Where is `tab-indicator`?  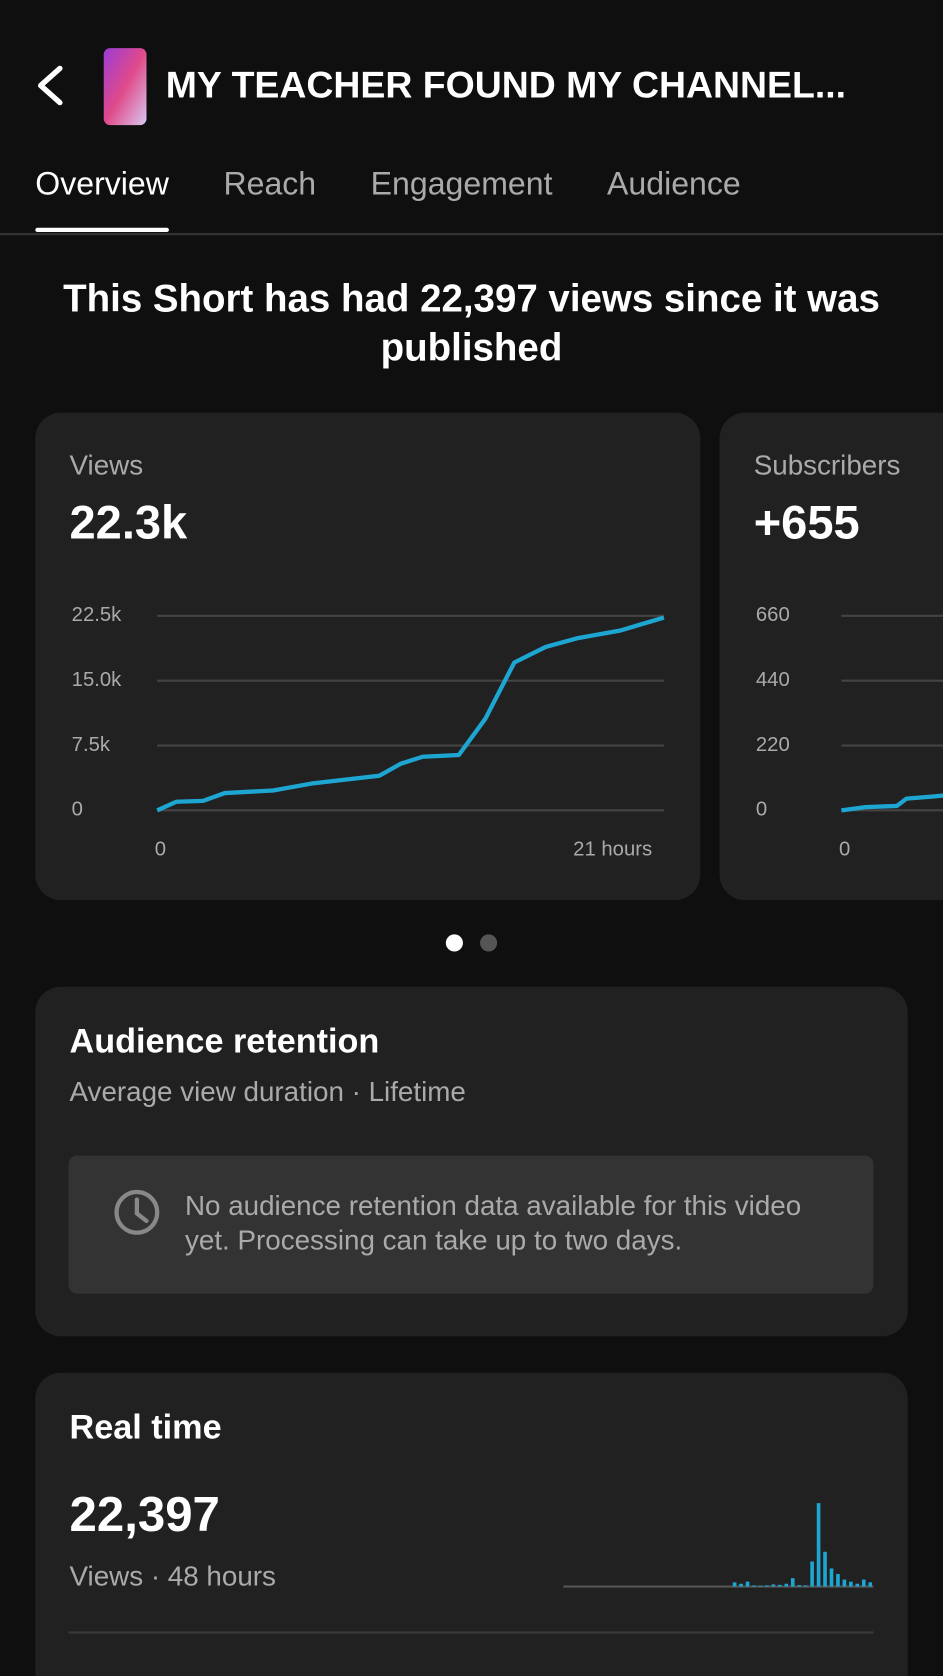
tab-indicator is located at coordinates (102, 229).